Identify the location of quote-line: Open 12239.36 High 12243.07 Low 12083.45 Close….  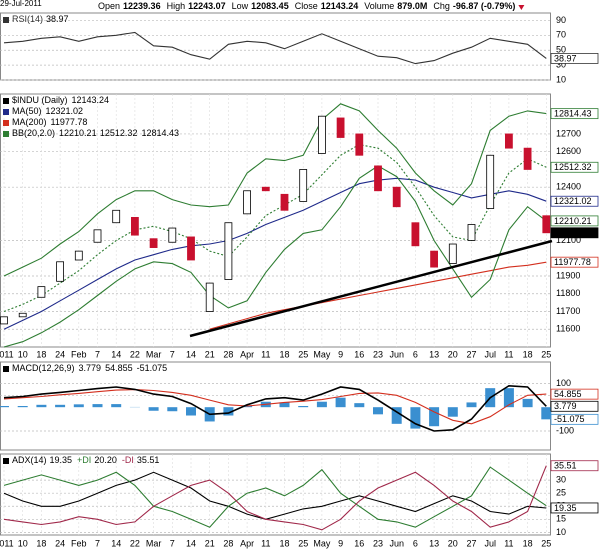
(306, 6).